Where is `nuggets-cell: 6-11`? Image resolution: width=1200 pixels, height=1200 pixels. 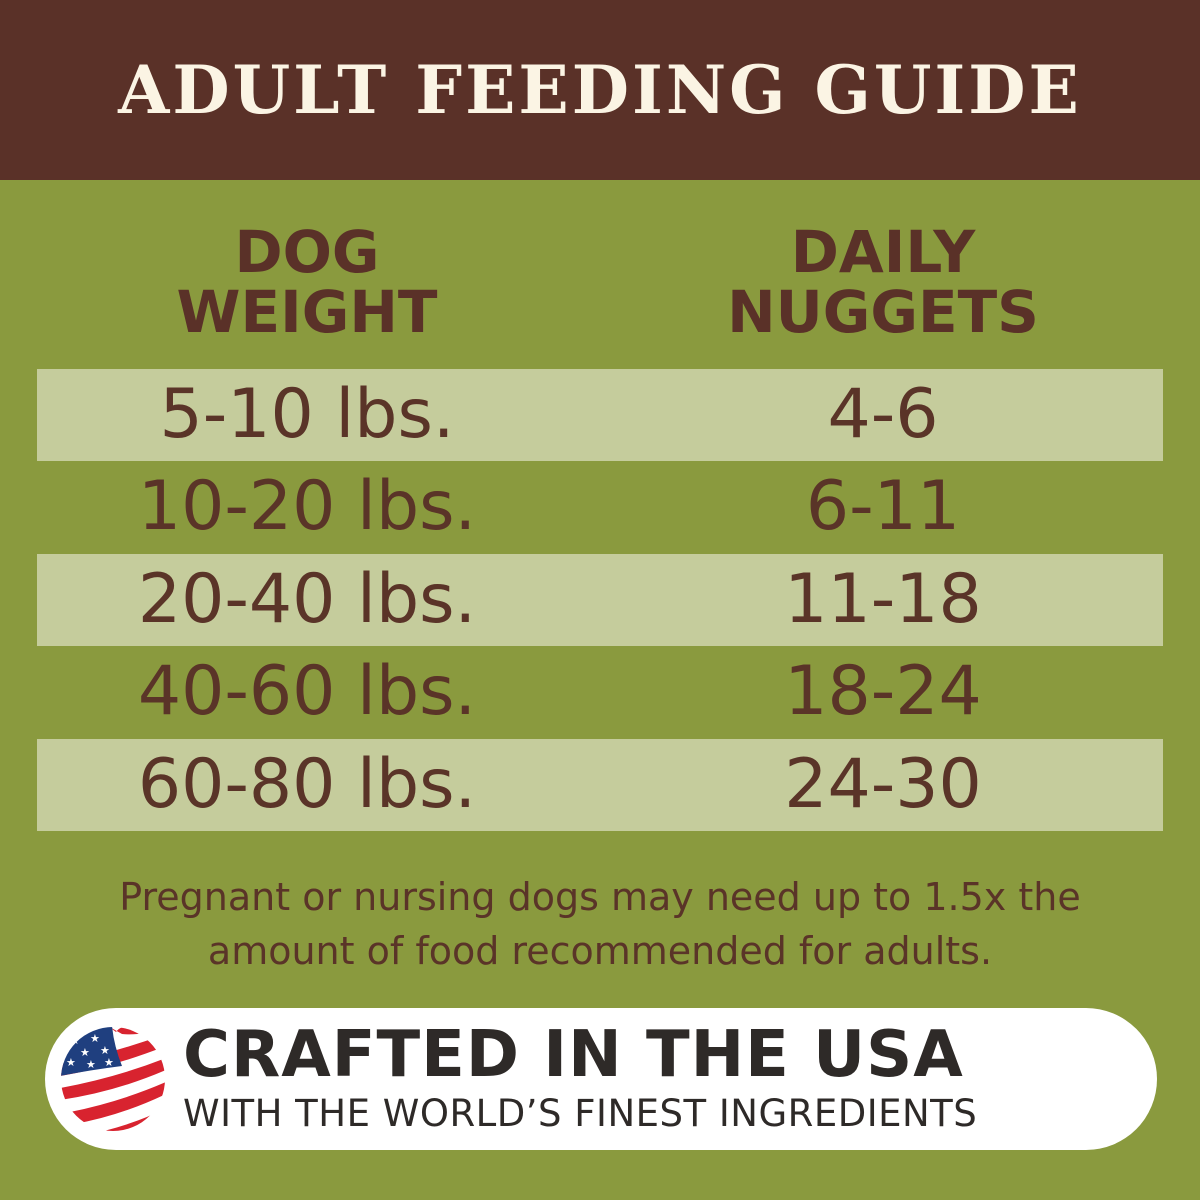 nuggets-cell: 6-11 is located at coordinates (883, 506).